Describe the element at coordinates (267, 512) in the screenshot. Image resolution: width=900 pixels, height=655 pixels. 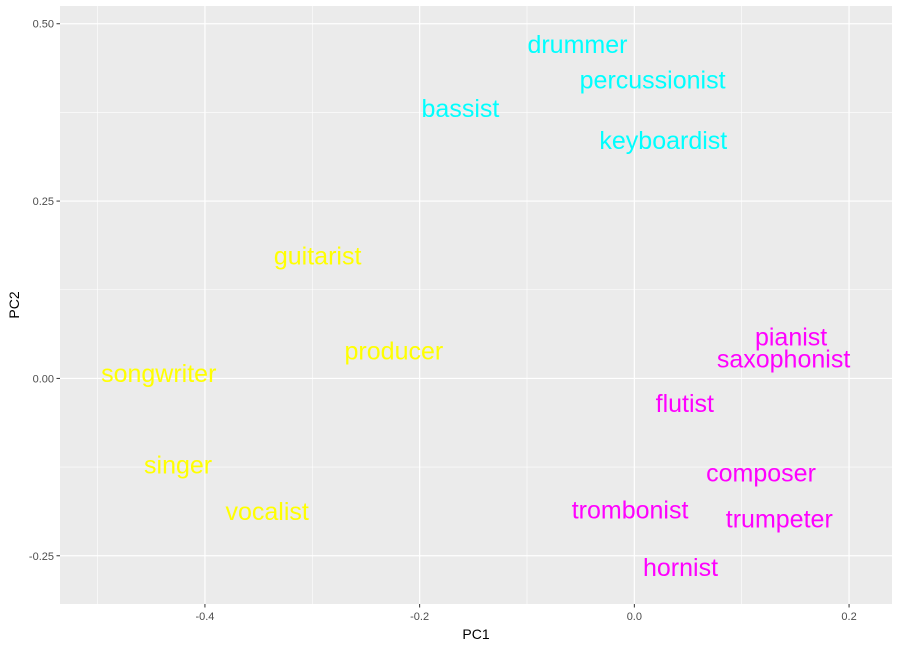
I see `point-label-vocalist: vocalist` at that location.